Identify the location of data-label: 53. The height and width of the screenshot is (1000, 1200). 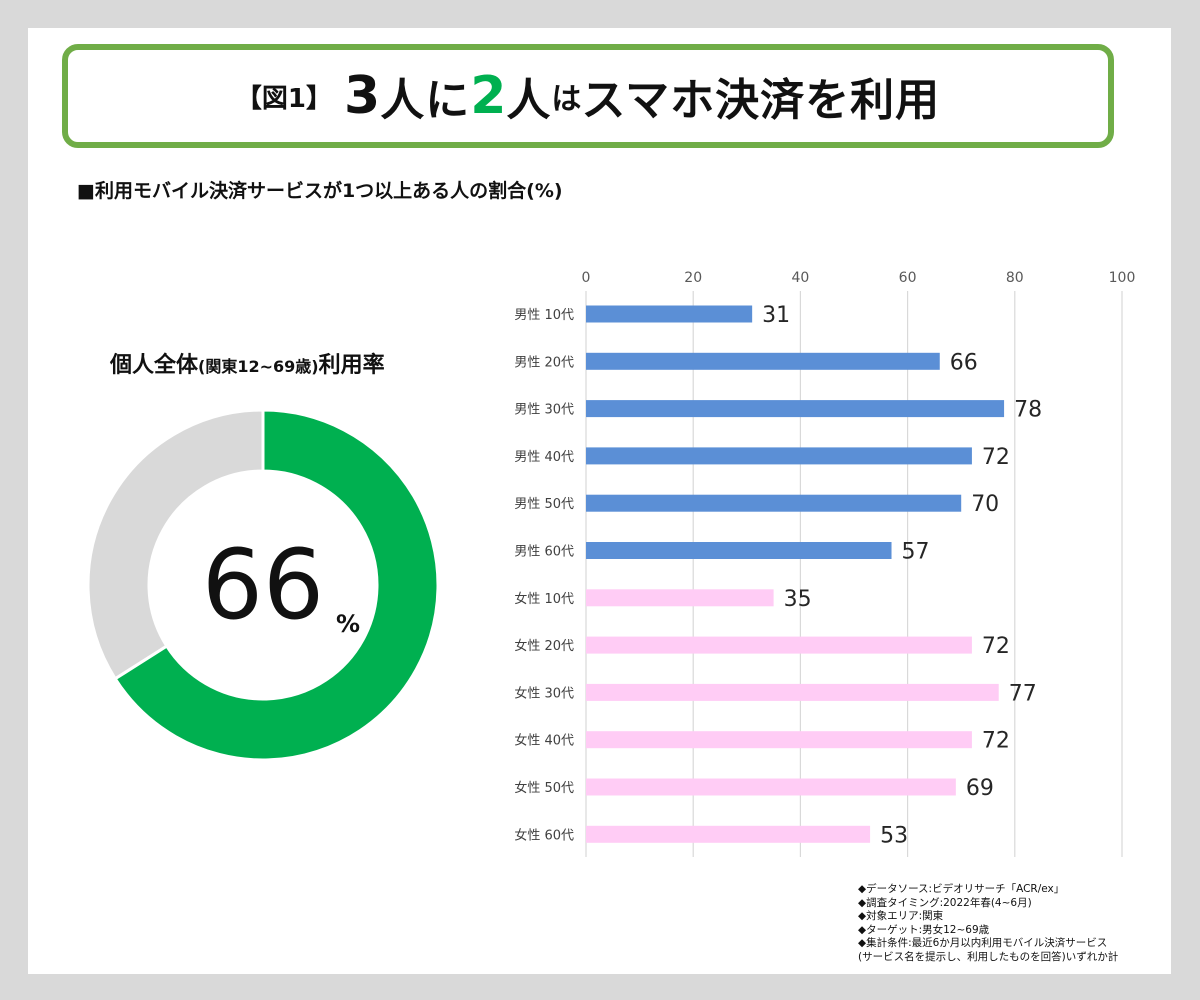
(894, 835).